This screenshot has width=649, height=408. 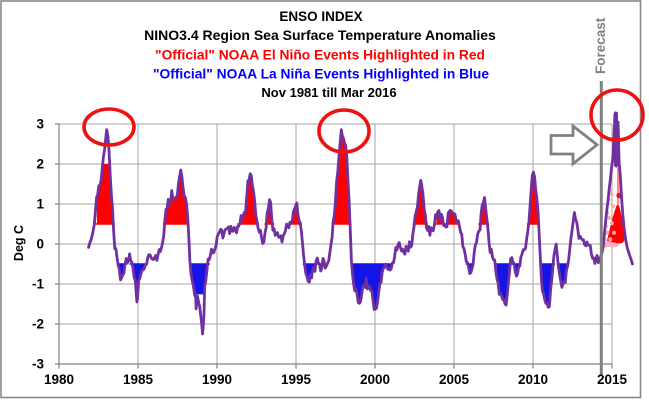 What do you see at coordinates (296, 379) in the screenshot?
I see `svg-text: 1995` at bounding box center [296, 379].